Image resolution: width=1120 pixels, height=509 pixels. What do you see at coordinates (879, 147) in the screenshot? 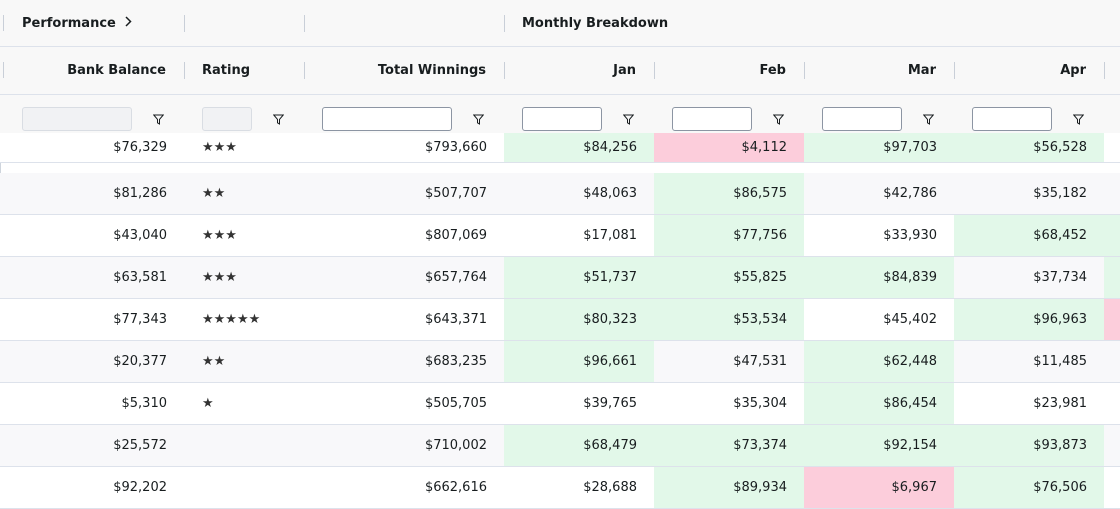
I see `mar-cell: $97,703` at bounding box center [879, 147].